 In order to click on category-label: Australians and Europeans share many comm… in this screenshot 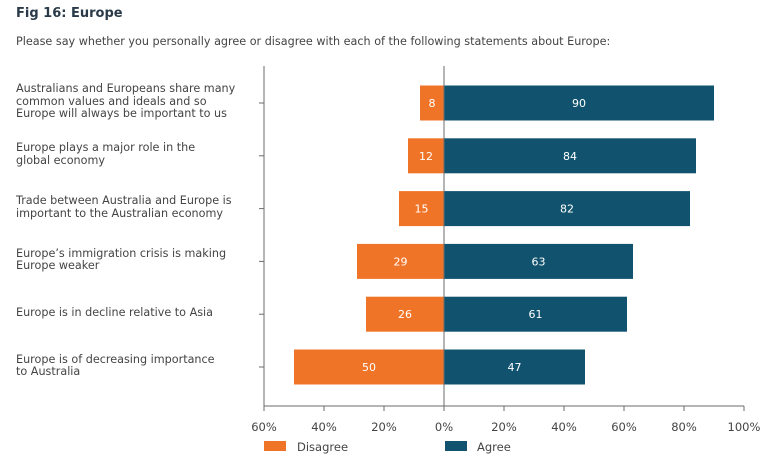, I will do `click(136, 102)`.